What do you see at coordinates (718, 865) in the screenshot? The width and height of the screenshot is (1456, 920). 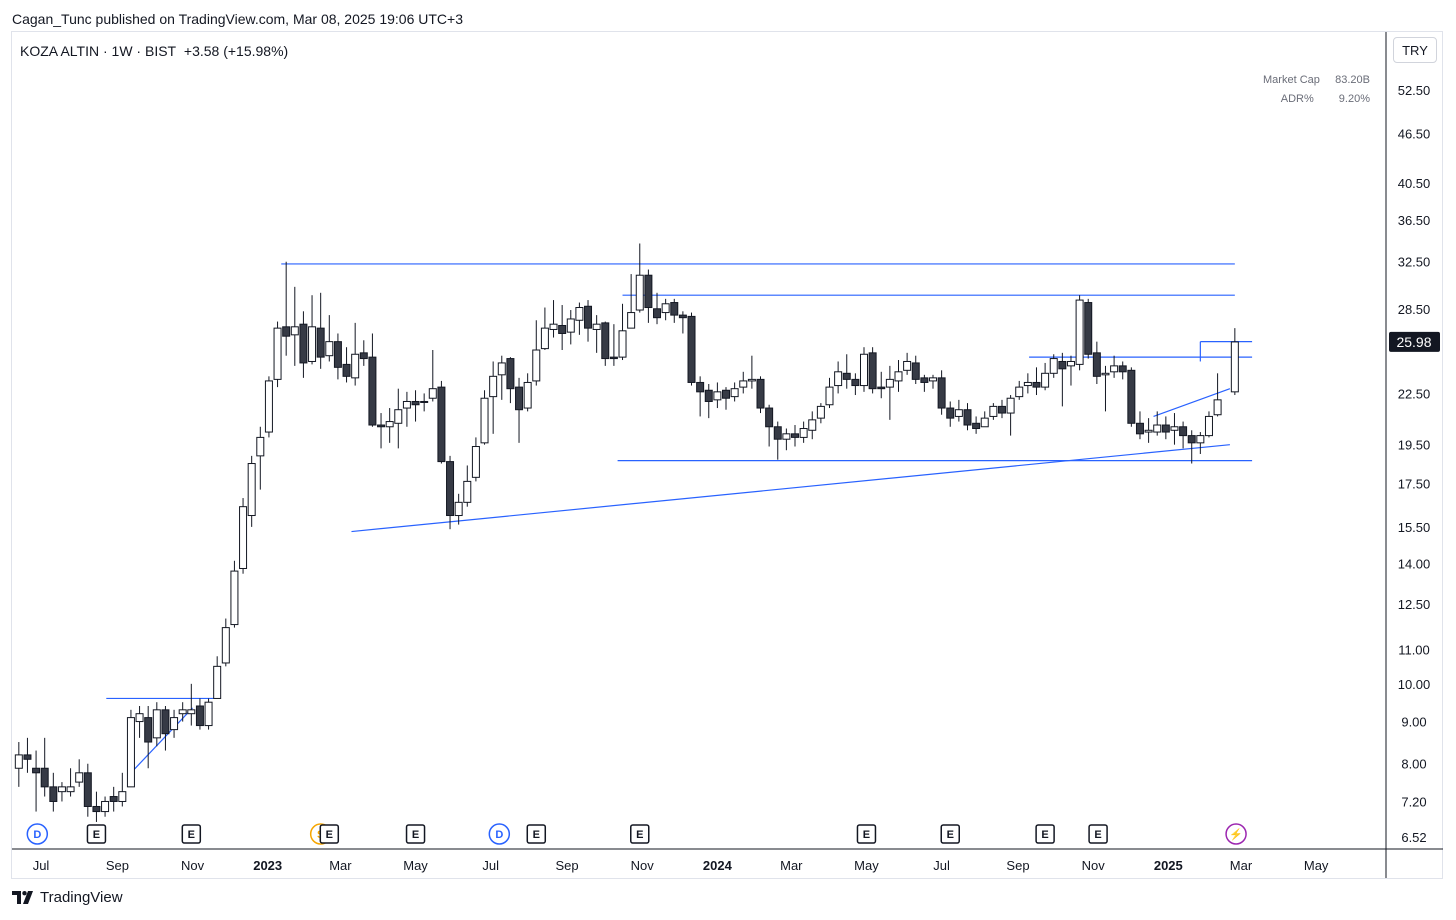 I see `time-tick-label: 2024` at bounding box center [718, 865].